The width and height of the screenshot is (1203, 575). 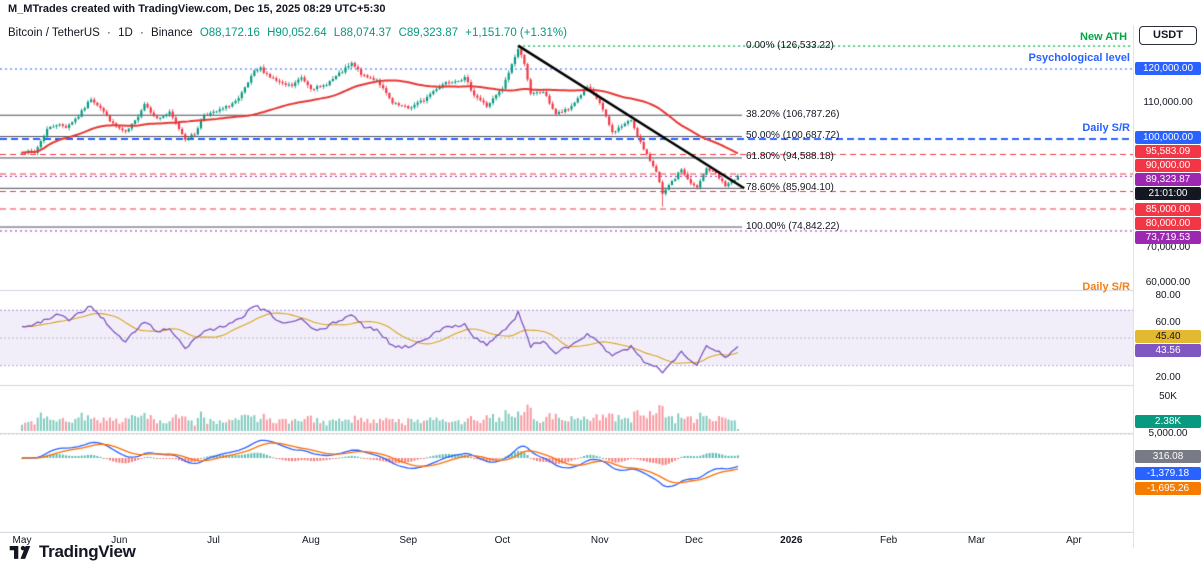 What do you see at coordinates (1074, 540) in the screenshot?
I see `time-axis-label: Apr` at bounding box center [1074, 540].